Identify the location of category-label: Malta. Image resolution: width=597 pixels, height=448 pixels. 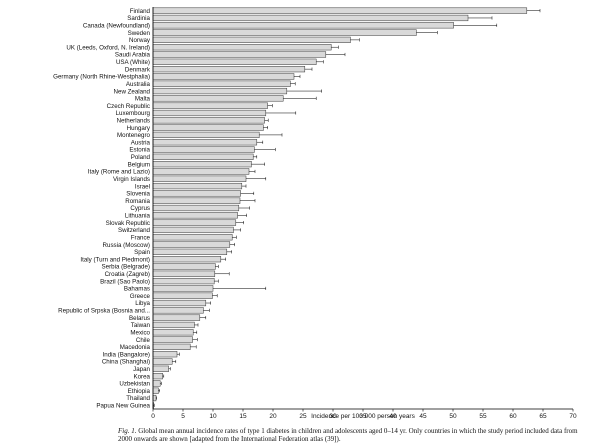
(143, 99).